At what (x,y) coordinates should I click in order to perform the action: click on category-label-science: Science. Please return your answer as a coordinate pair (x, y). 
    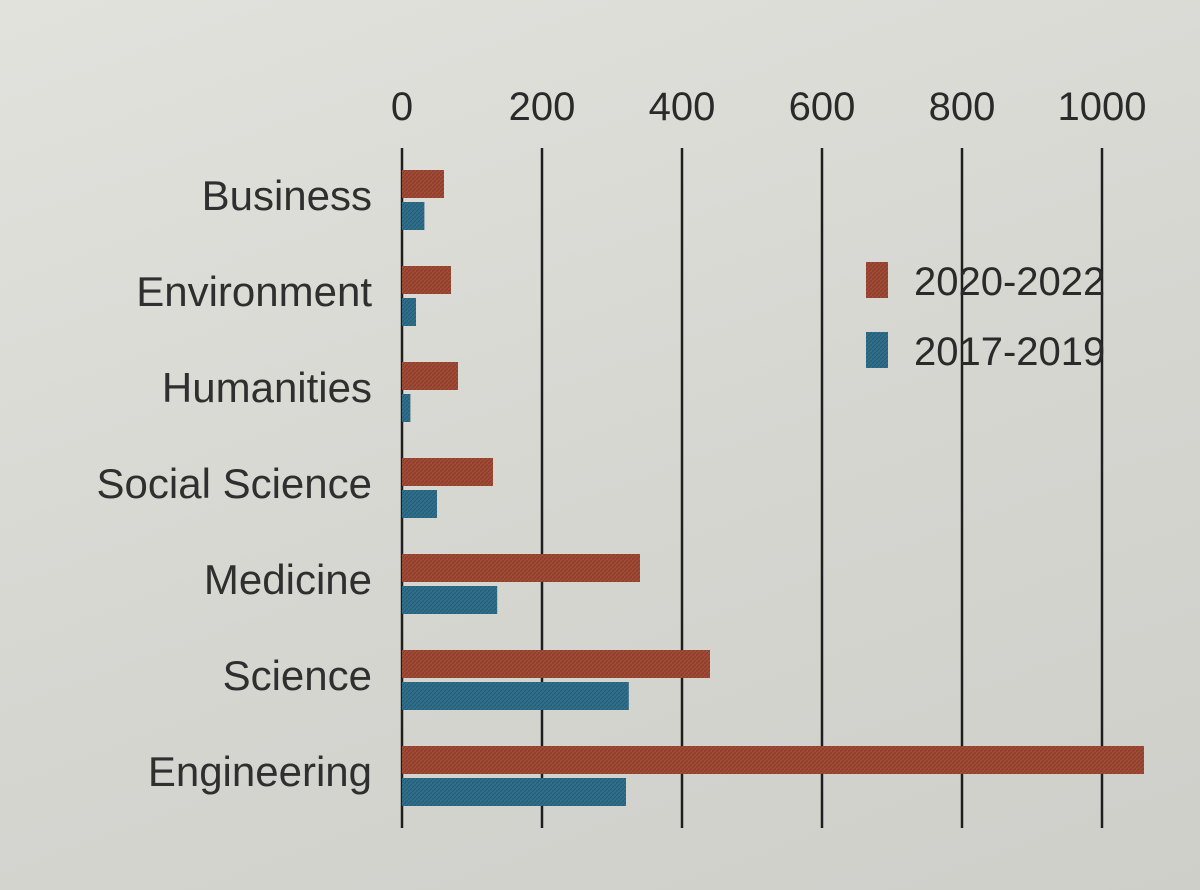
    Looking at the image, I should click on (297, 675).